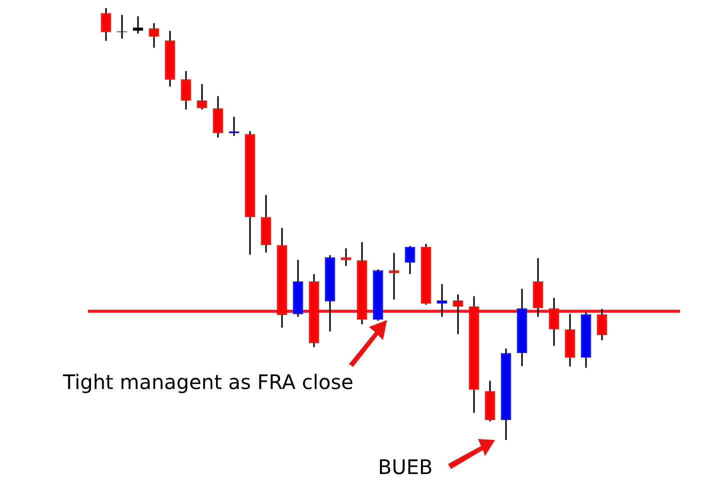  Describe the element at coordinates (405, 467) in the screenshot. I see `text: BUEB` at that location.